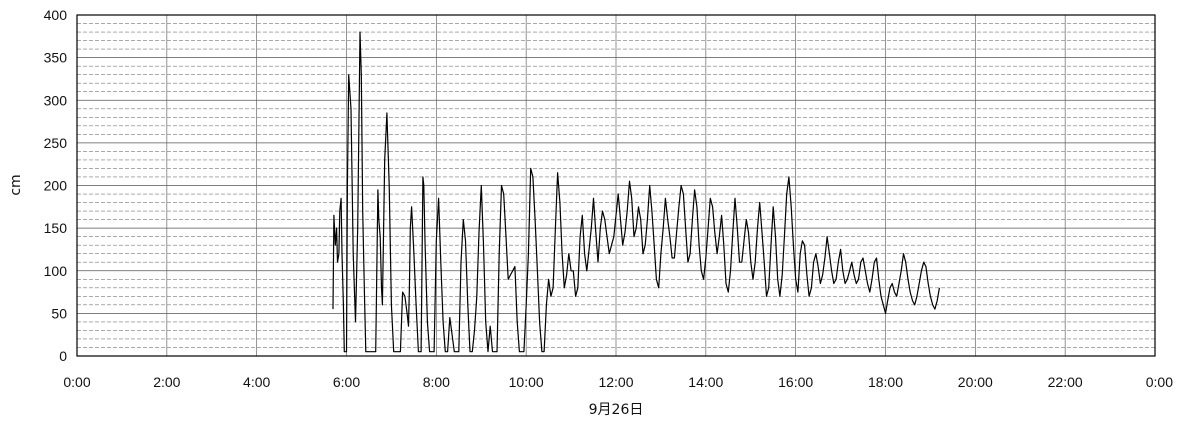 Image resolution: width=1178 pixels, height=425 pixels. Describe the element at coordinates (56, 58) in the screenshot. I see `y-tick-label: 350` at that location.